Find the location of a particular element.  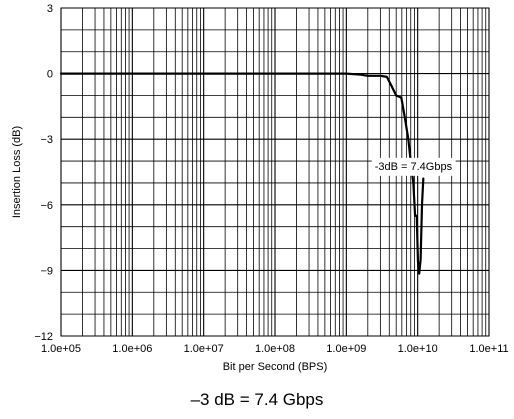

y-tick-label: −6 is located at coordinates (46, 206).